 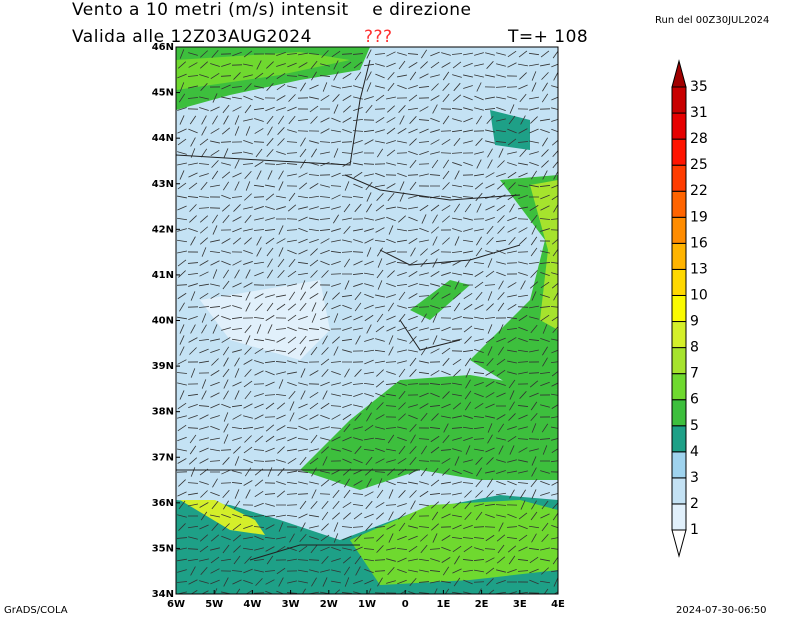 I want to click on lat-label: 40N, so click(x=163, y=321).